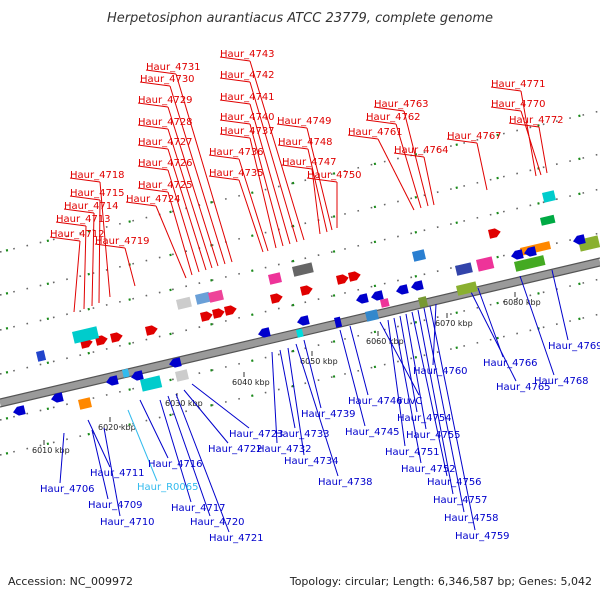 The height and width of the screenshot is (600, 600). Describe the element at coordinates (311, 461) in the screenshot. I see `gene-label: Haur_4734` at that location.